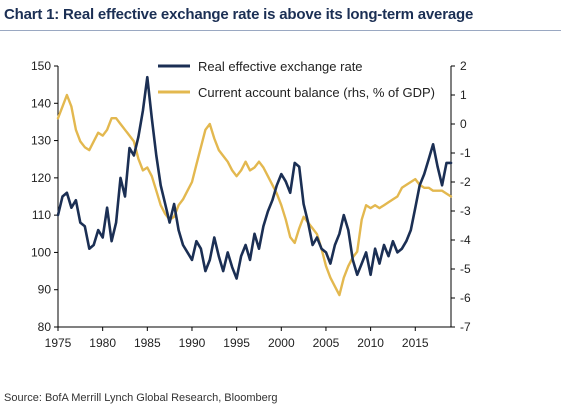  Describe the element at coordinates (465, 182) in the screenshot. I see `right-tick-label: -2` at that location.